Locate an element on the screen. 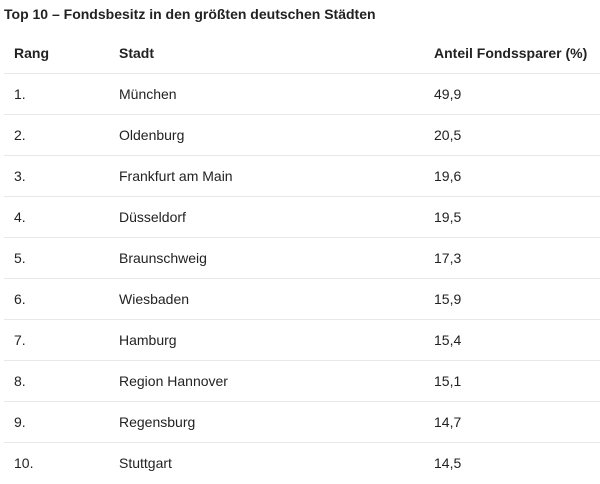  cell-share: 49,9 is located at coordinates (512, 94).